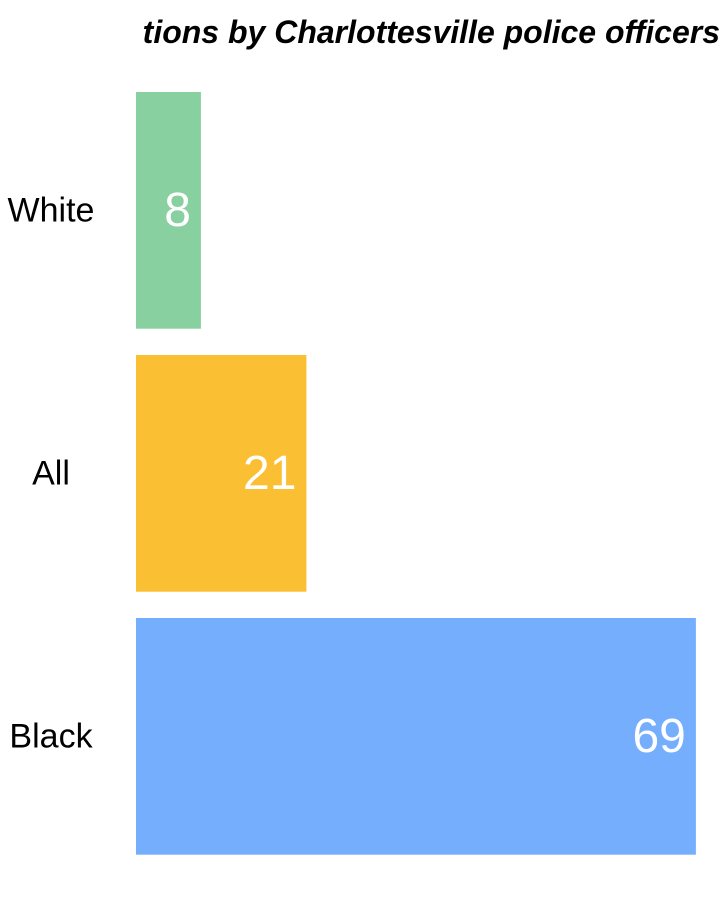 The width and height of the screenshot is (720, 921). Describe the element at coordinates (221, 473) in the screenshot. I see `bar-all` at that location.